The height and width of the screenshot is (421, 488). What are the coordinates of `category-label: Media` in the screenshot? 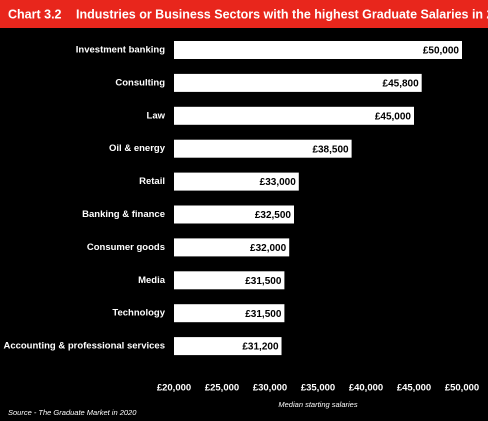 It's located at (152, 280).